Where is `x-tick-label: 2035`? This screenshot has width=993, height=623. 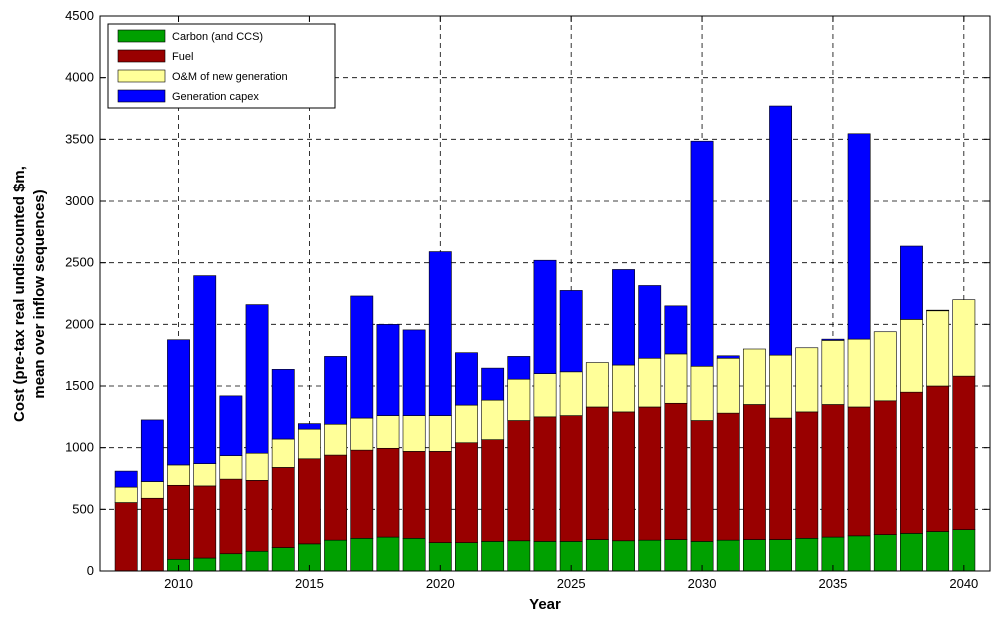
x-tick-label: 2035 is located at coordinates (832, 583).